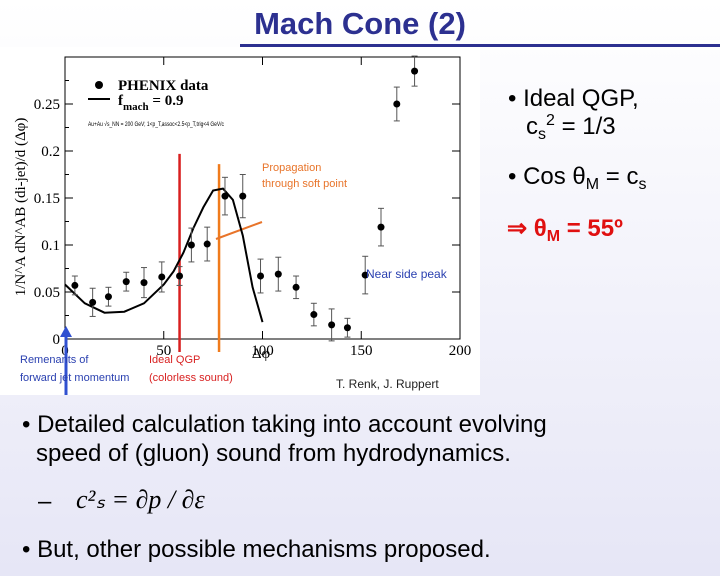 The width and height of the screenshot is (720, 576). I want to click on y-tick-label: 0, so click(57, 340).